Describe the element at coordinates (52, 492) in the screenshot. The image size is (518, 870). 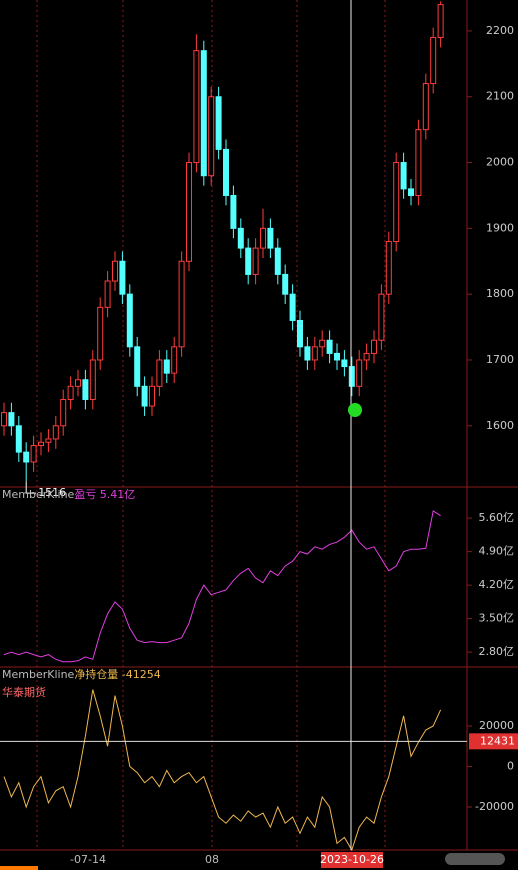
I see `low-label: 1516` at that location.